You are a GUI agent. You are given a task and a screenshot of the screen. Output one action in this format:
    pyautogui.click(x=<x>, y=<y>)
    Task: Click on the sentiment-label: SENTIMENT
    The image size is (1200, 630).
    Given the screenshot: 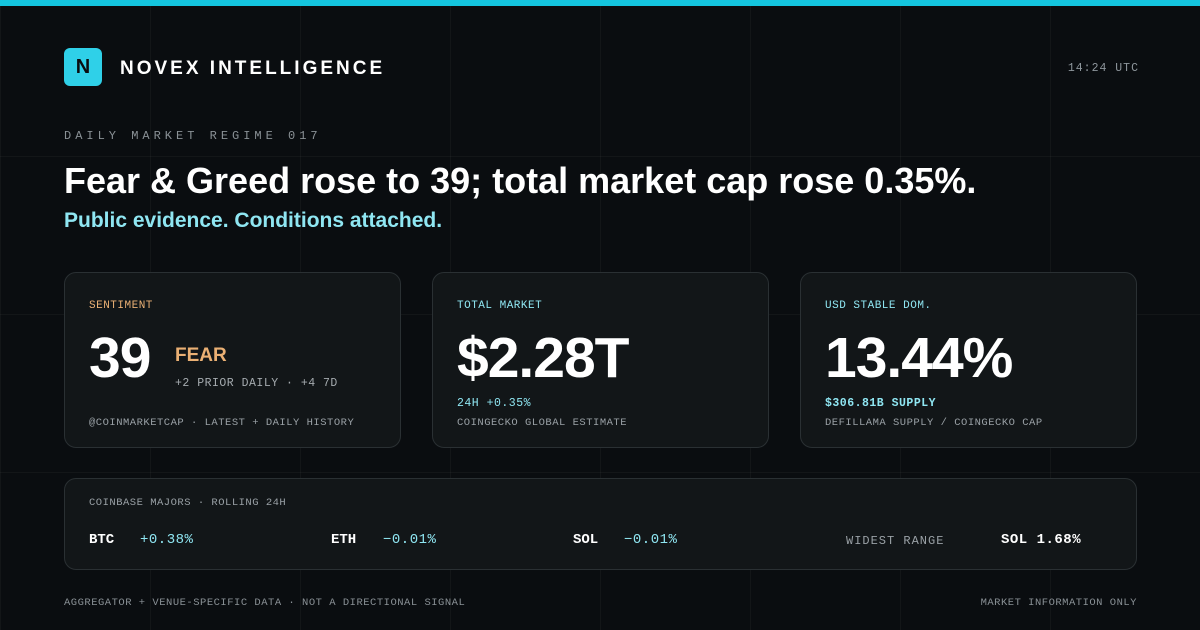 What is the action you would take?
    pyautogui.click(x=121, y=306)
    